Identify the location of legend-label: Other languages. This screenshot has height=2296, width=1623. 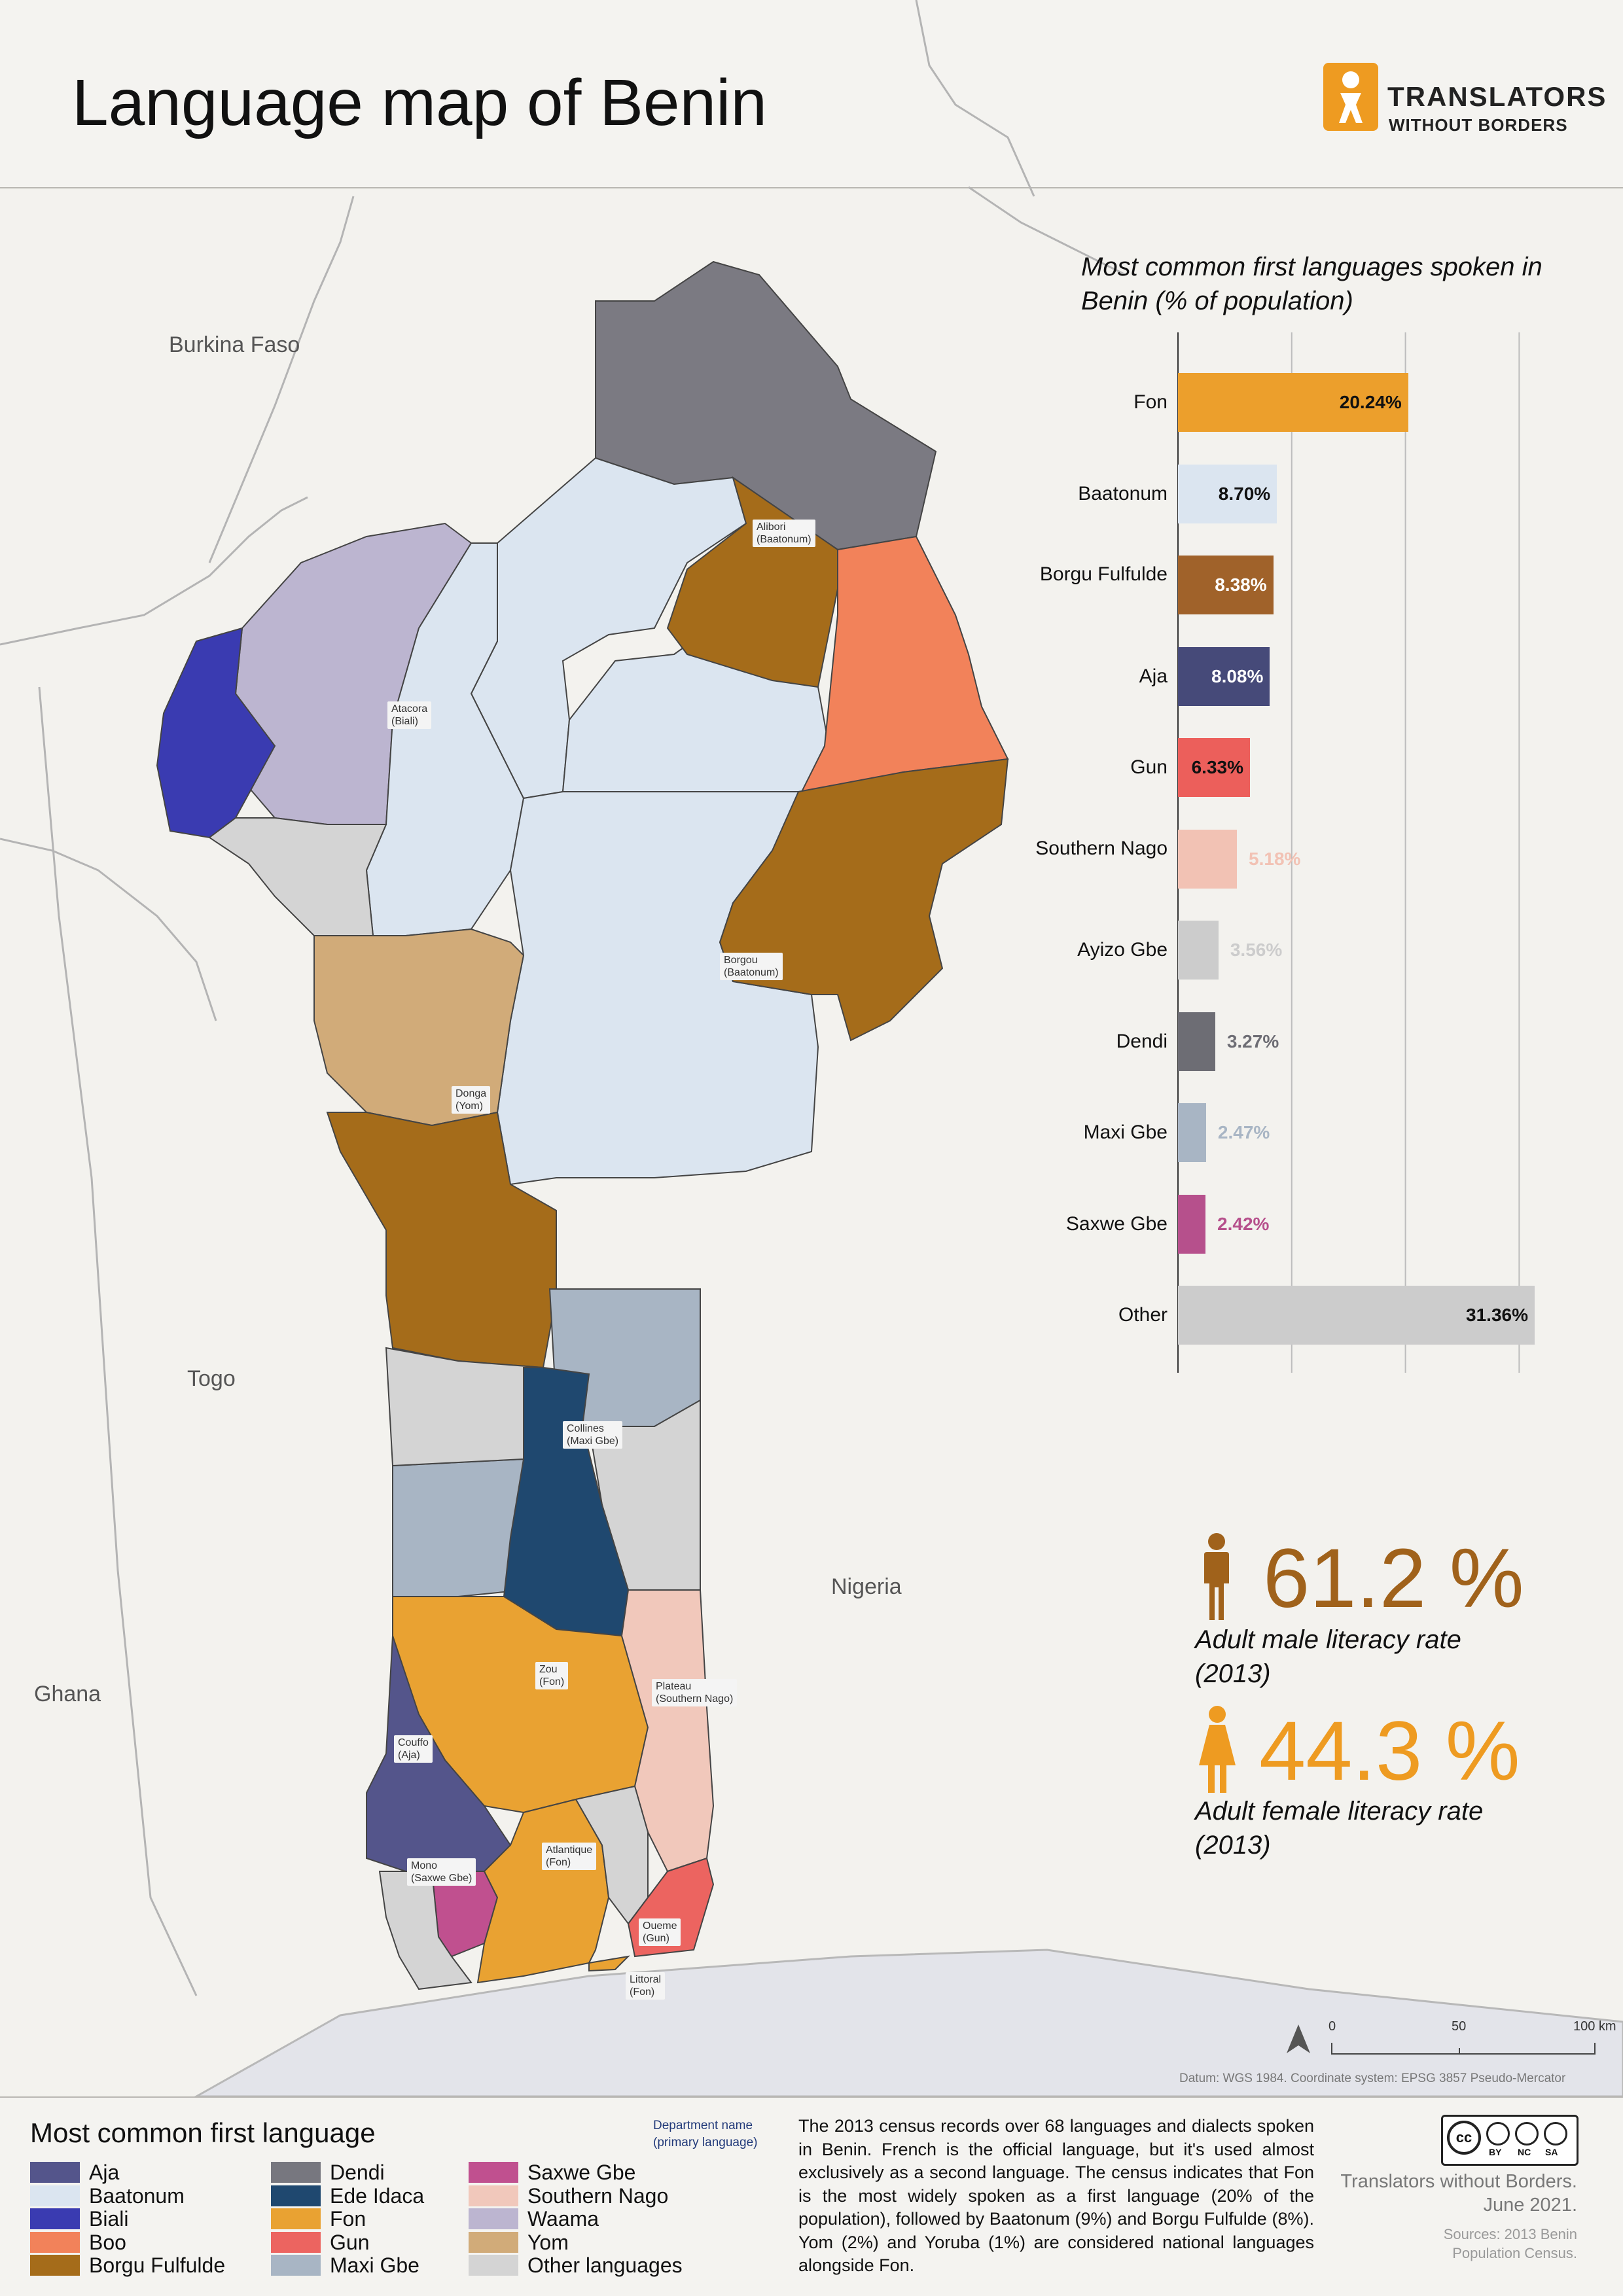
(605, 2265).